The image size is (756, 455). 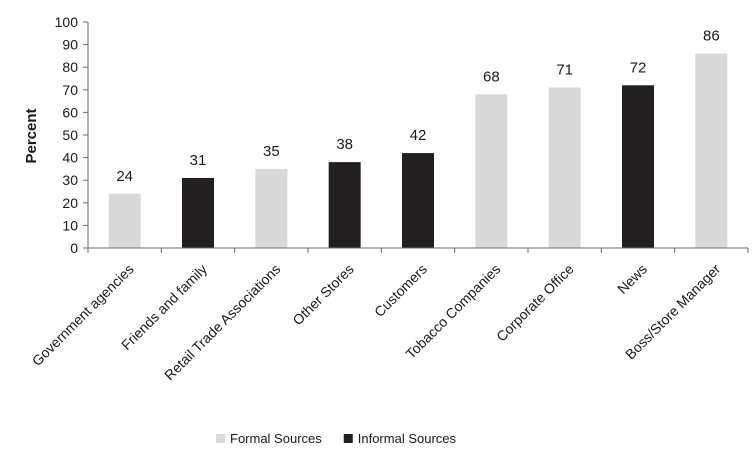 I want to click on bar-value-label: 42, so click(x=418, y=135).